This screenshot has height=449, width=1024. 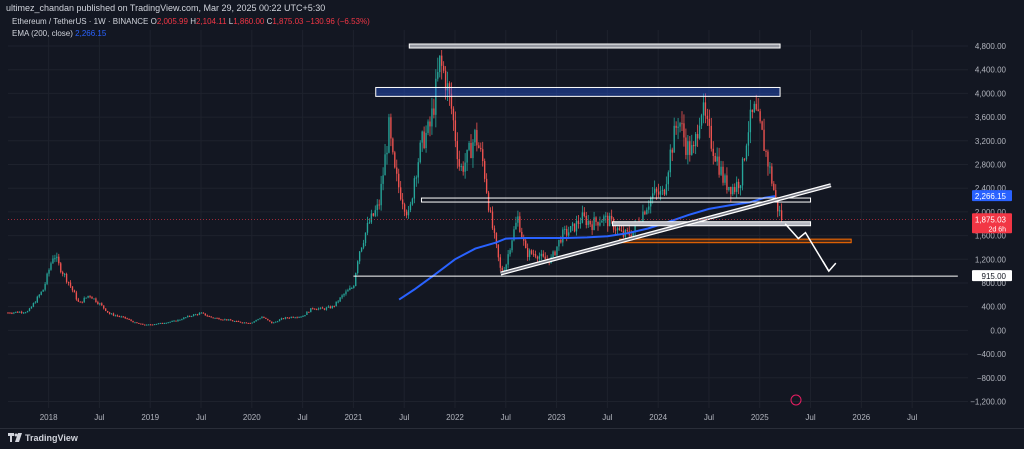 I want to click on ema-line, so click(x=587, y=248).